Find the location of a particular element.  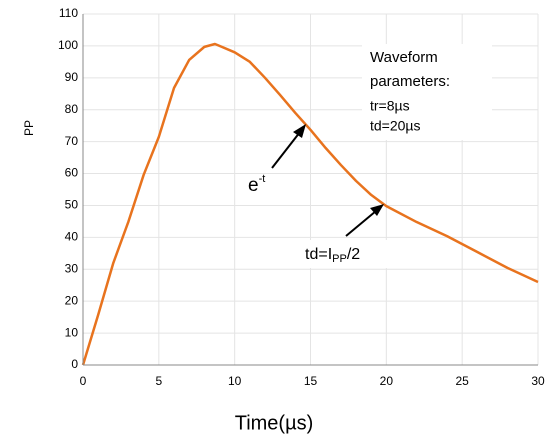

x-tick-label: 25 is located at coordinates (462, 381).